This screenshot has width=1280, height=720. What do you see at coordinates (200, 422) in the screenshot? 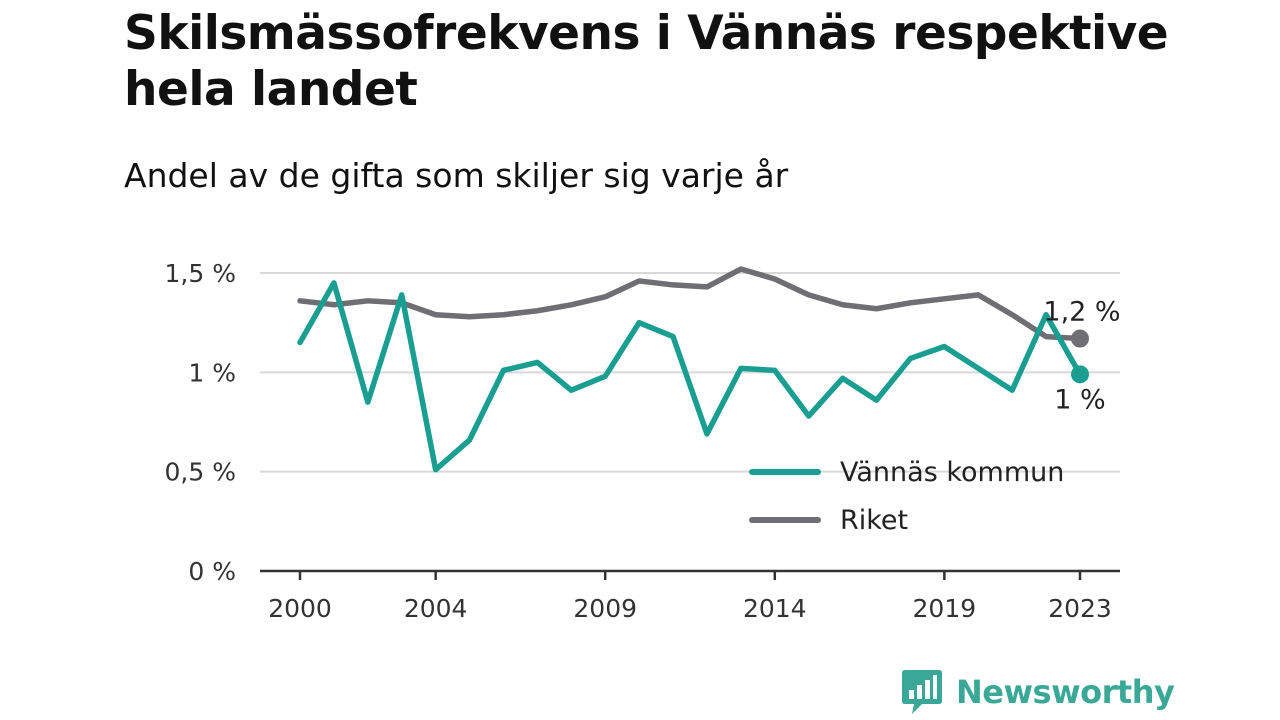
I see `y-axis-labels: 0 % 0,5 % 1 % 1,5 %` at bounding box center [200, 422].